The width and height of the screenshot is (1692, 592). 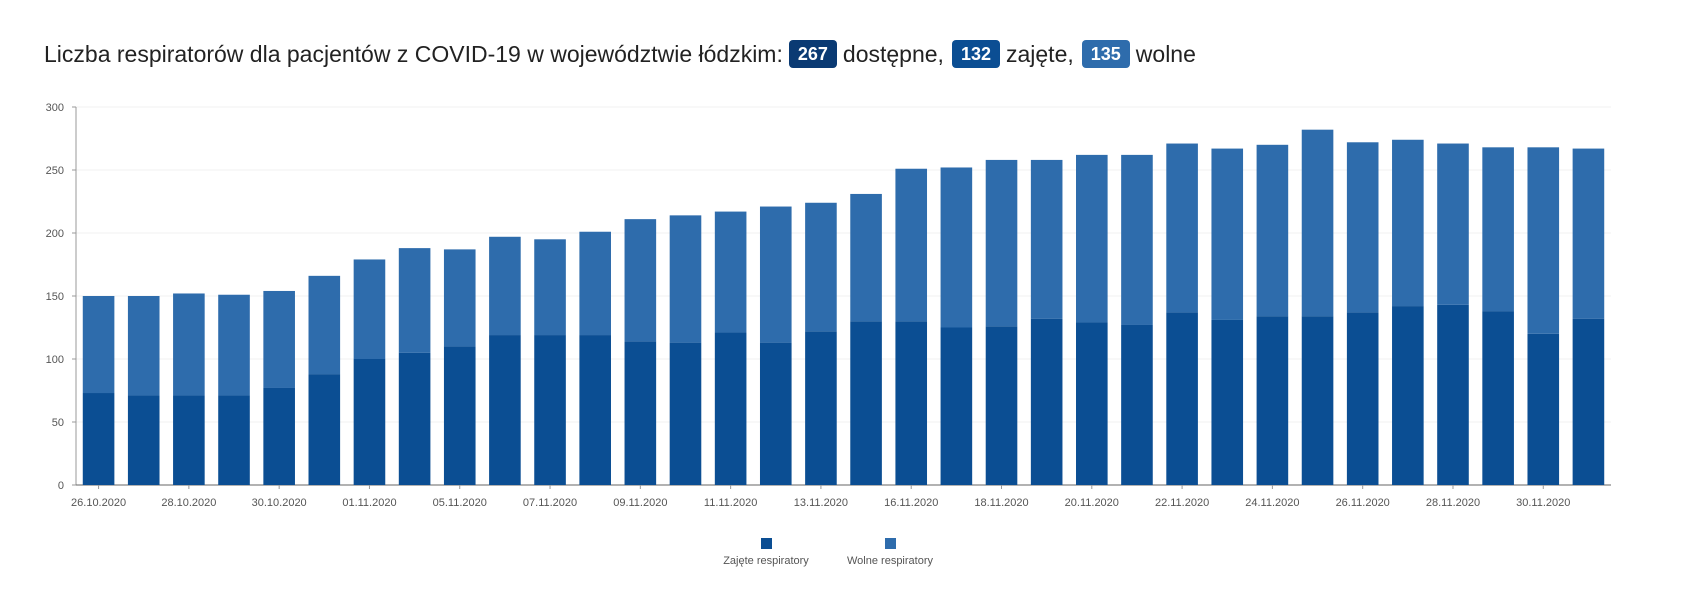 What do you see at coordinates (1363, 503) in the screenshot?
I see `x-tick-label: 26.11.2020` at bounding box center [1363, 503].